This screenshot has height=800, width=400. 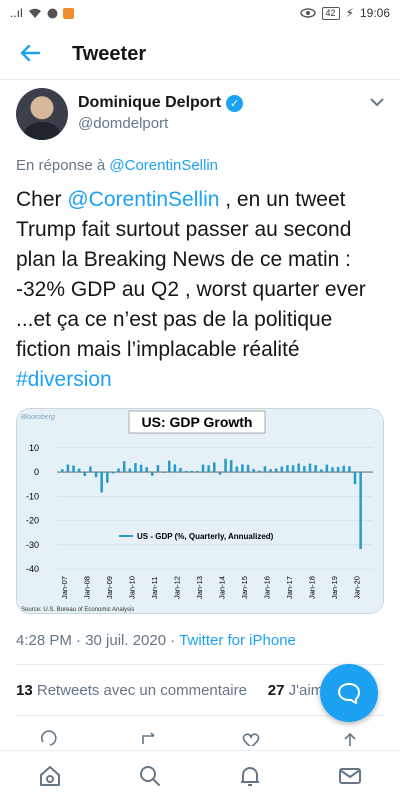 I want to click on chevron-down-icon, so click(x=377, y=102).